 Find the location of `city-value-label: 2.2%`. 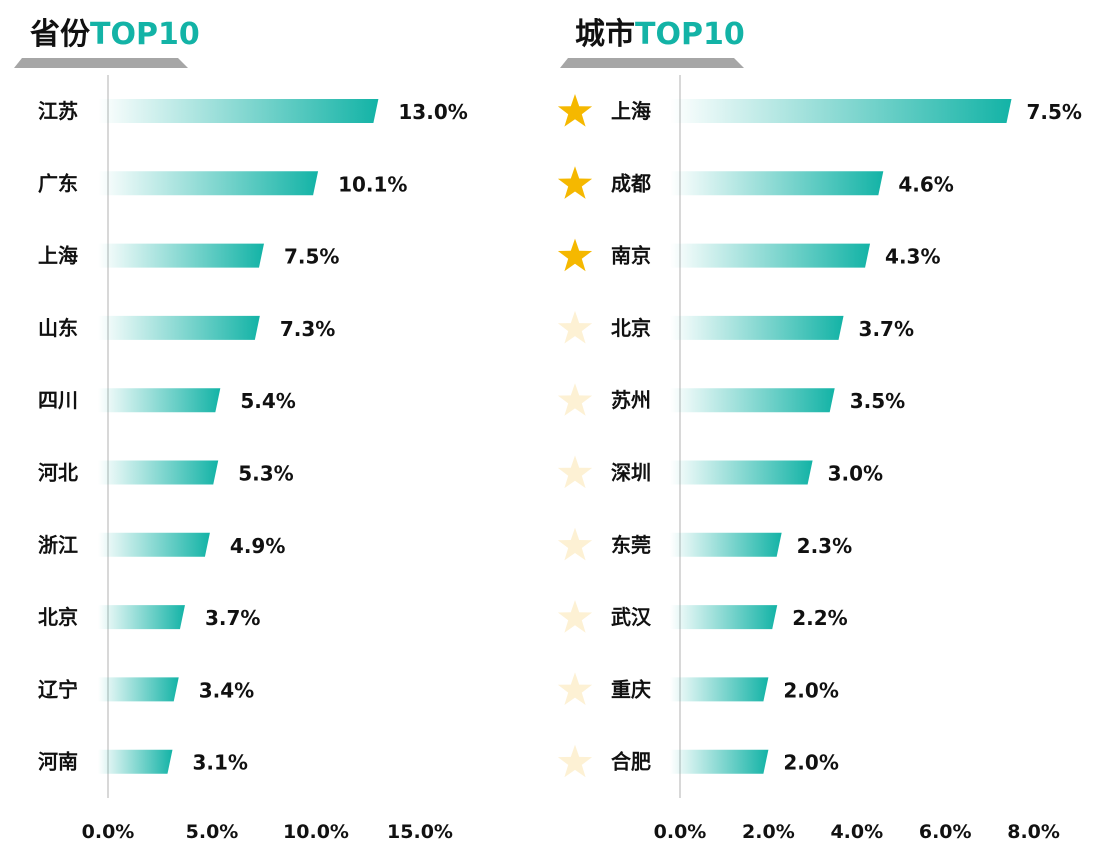

city-value-label: 2.2% is located at coordinates (819, 618).